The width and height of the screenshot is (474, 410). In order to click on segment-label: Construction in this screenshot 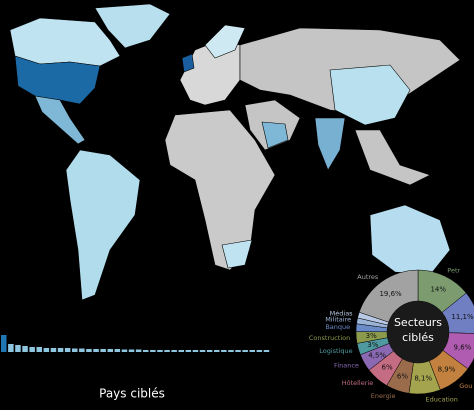, I will do `click(329, 338)`.